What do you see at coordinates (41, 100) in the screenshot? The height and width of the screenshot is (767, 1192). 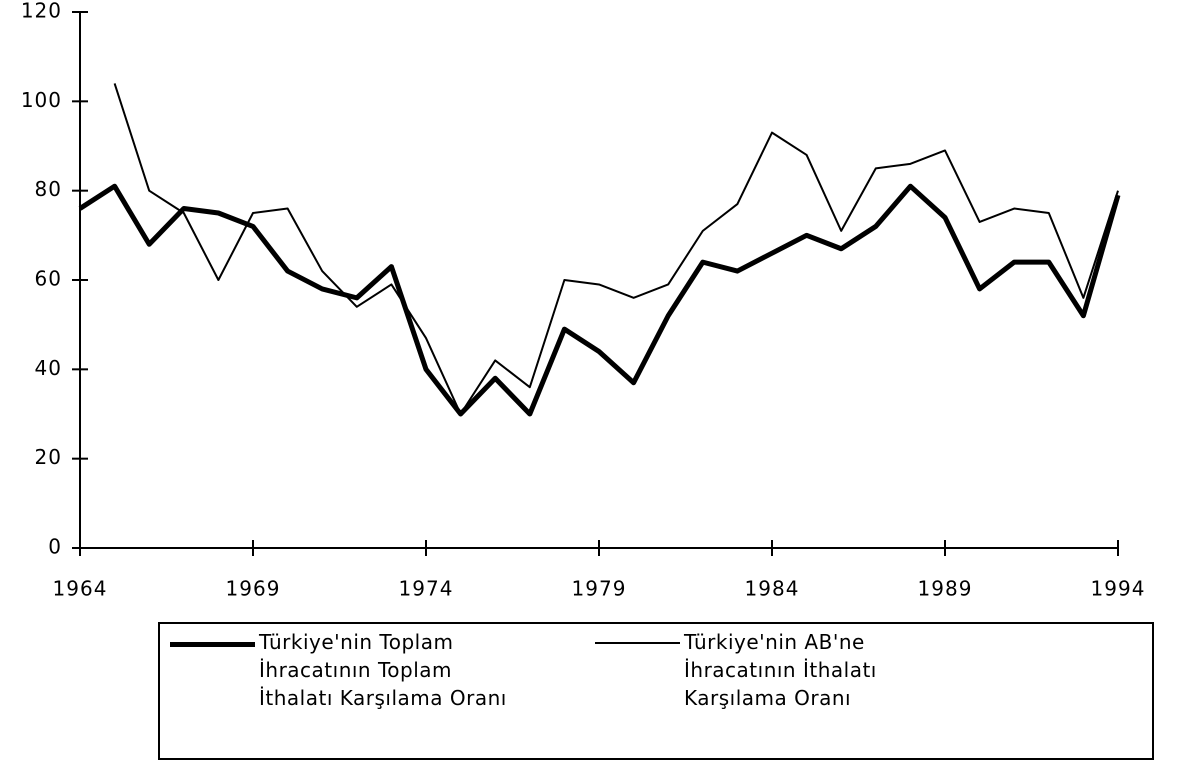 I see `y-tick-label: 100` at bounding box center [41, 100].